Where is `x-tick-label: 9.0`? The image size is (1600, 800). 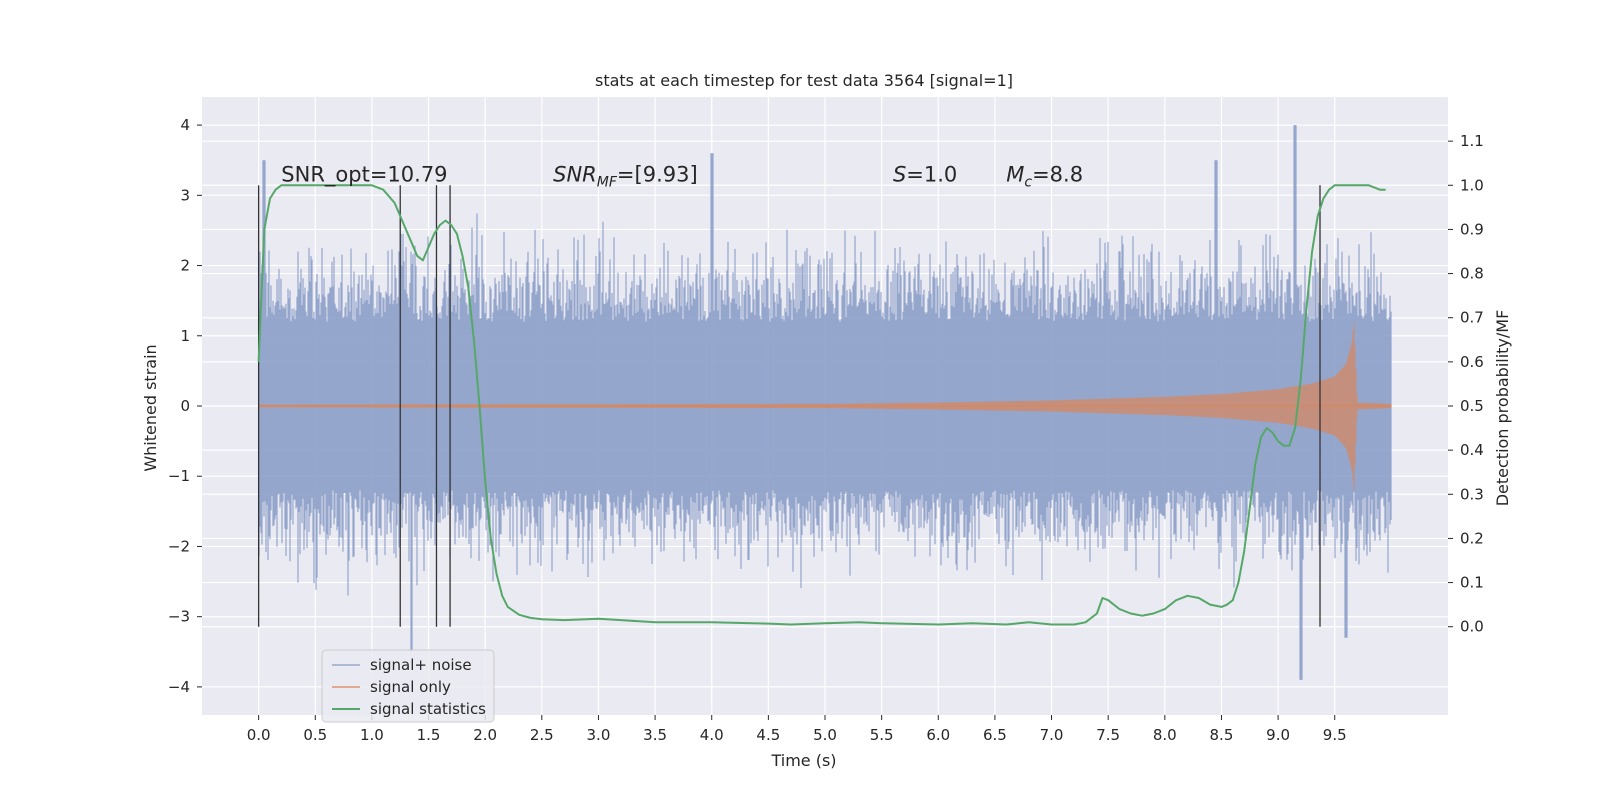 x-tick-label: 9.0 is located at coordinates (1278, 735).